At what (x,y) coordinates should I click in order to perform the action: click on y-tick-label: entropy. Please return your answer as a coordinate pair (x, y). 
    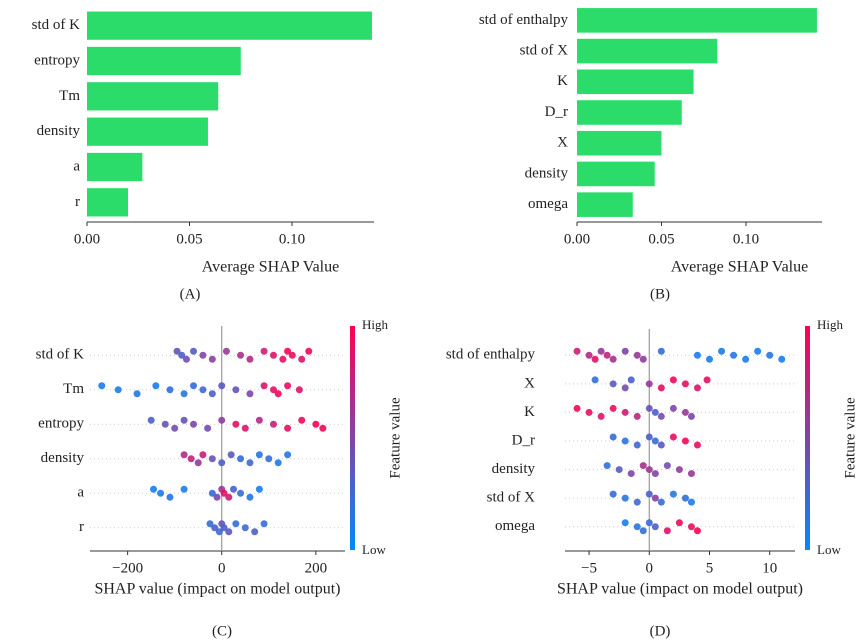
    Looking at the image, I should click on (57, 60).